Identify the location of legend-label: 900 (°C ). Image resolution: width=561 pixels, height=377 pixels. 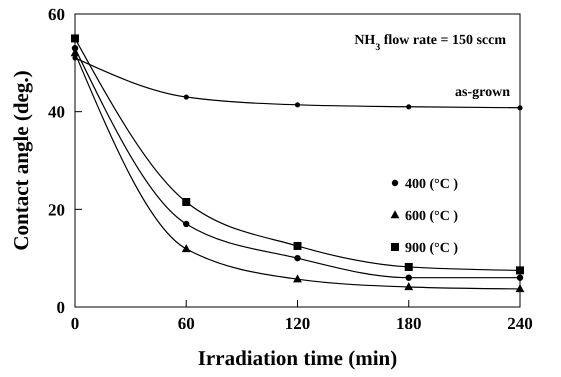
(431, 248).